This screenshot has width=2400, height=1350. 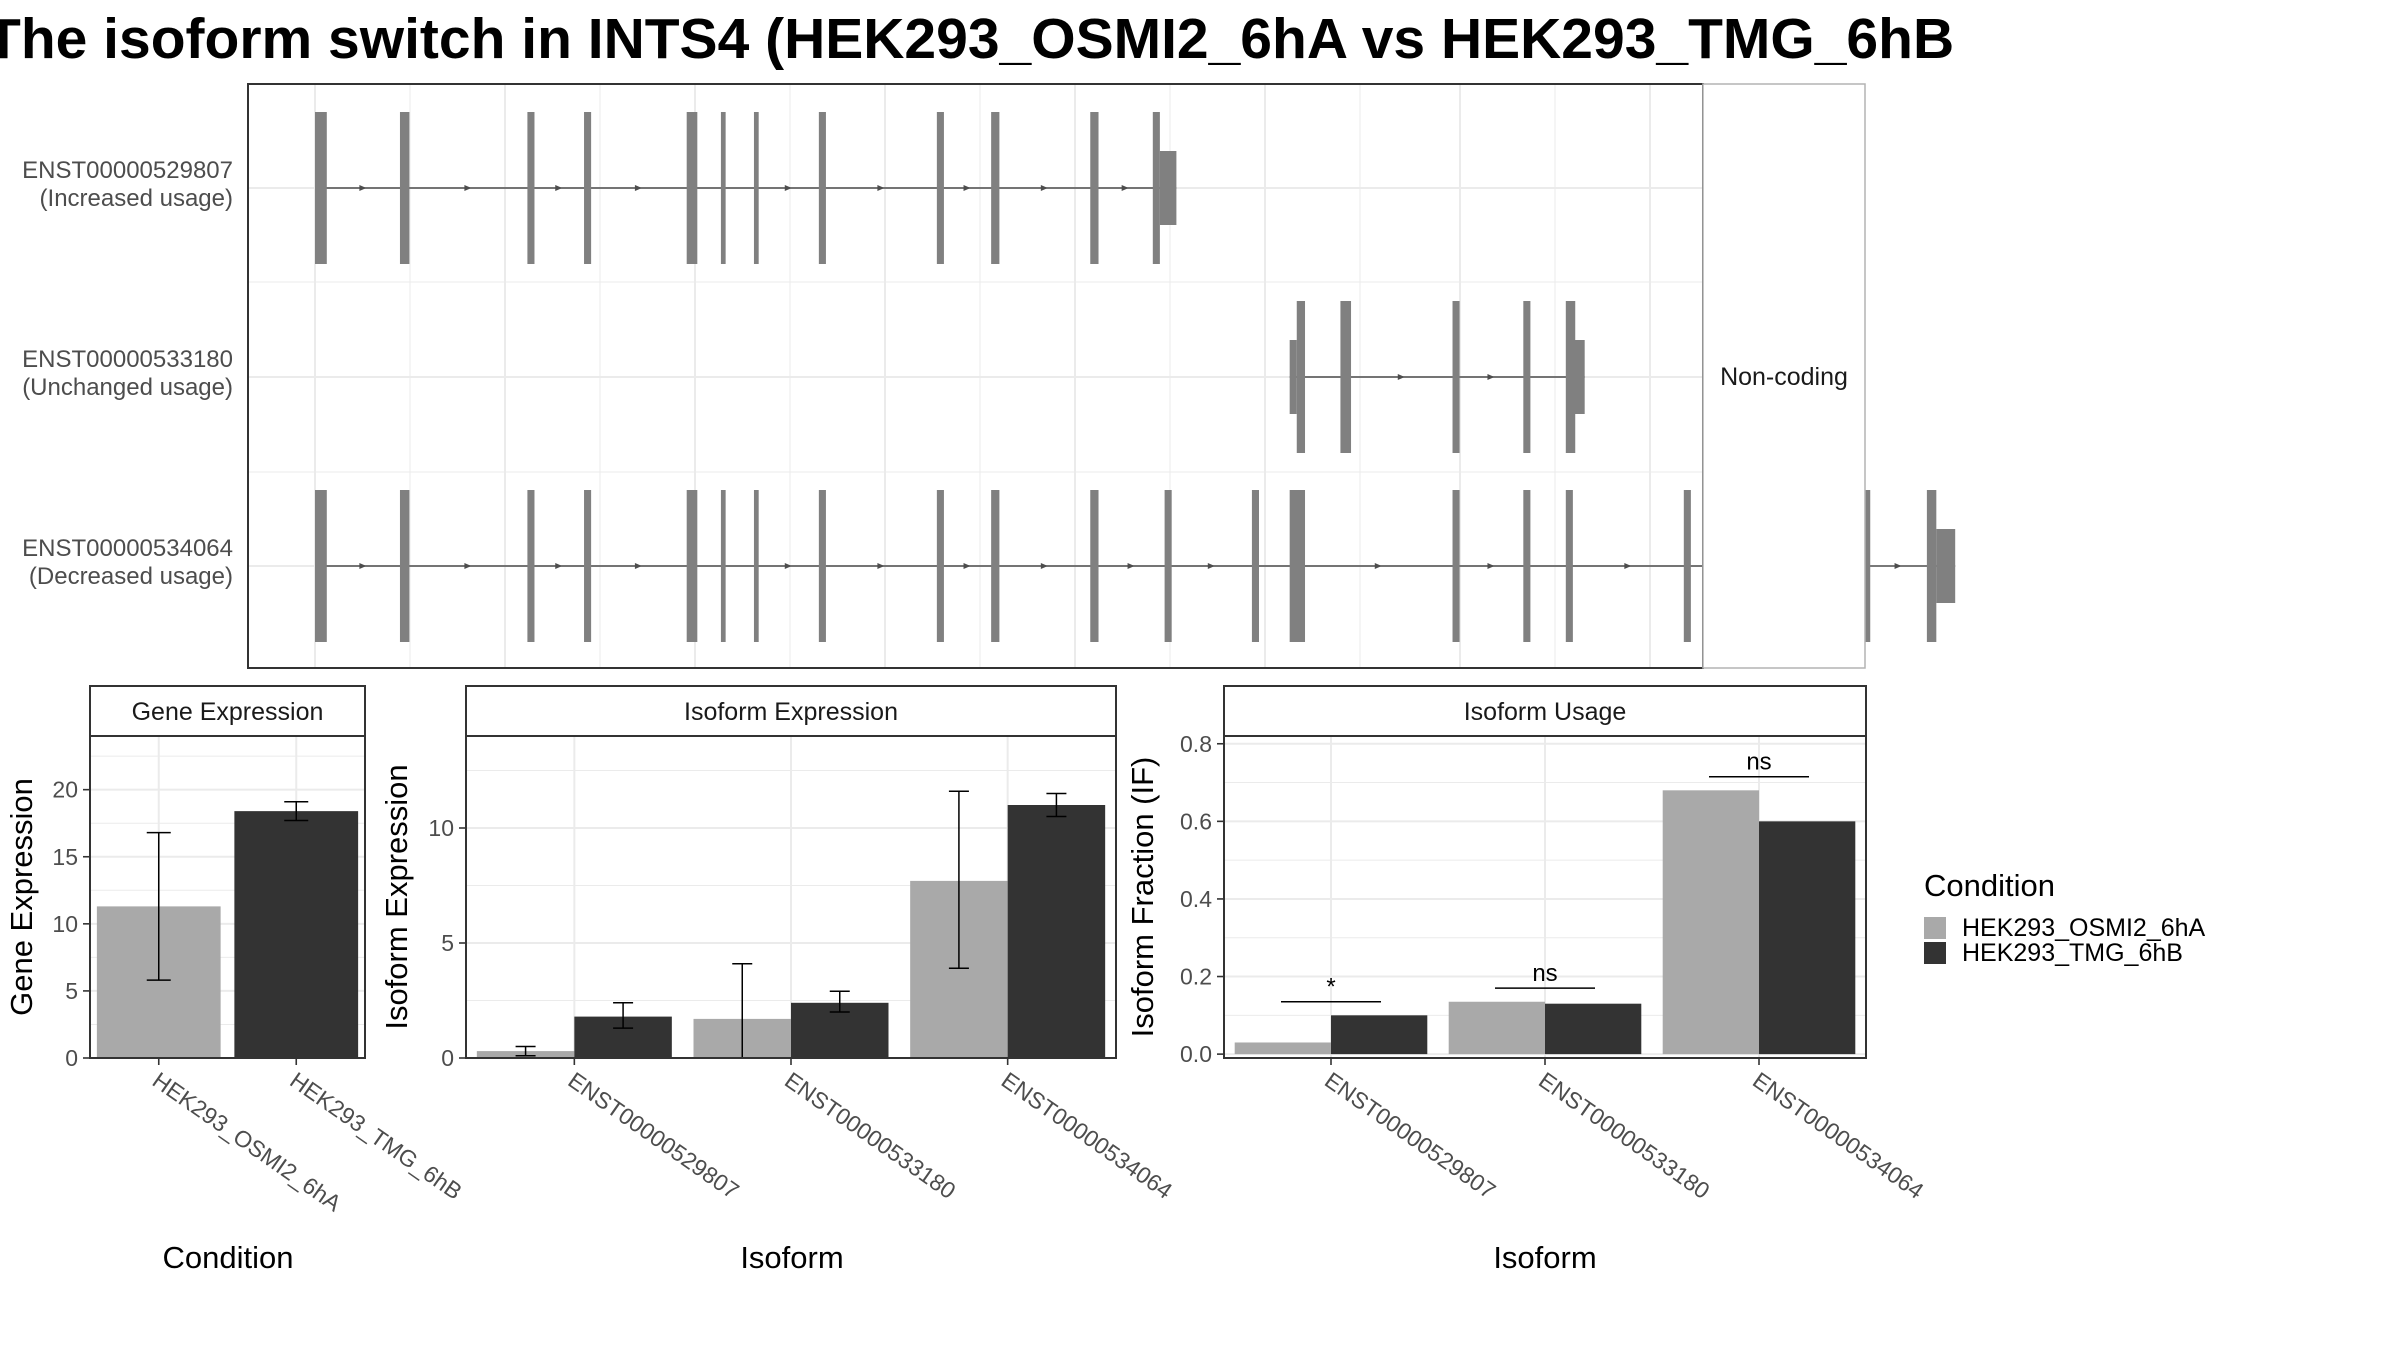 I want to click on panel-strip-label: Isoform Expression, so click(x=791, y=712).